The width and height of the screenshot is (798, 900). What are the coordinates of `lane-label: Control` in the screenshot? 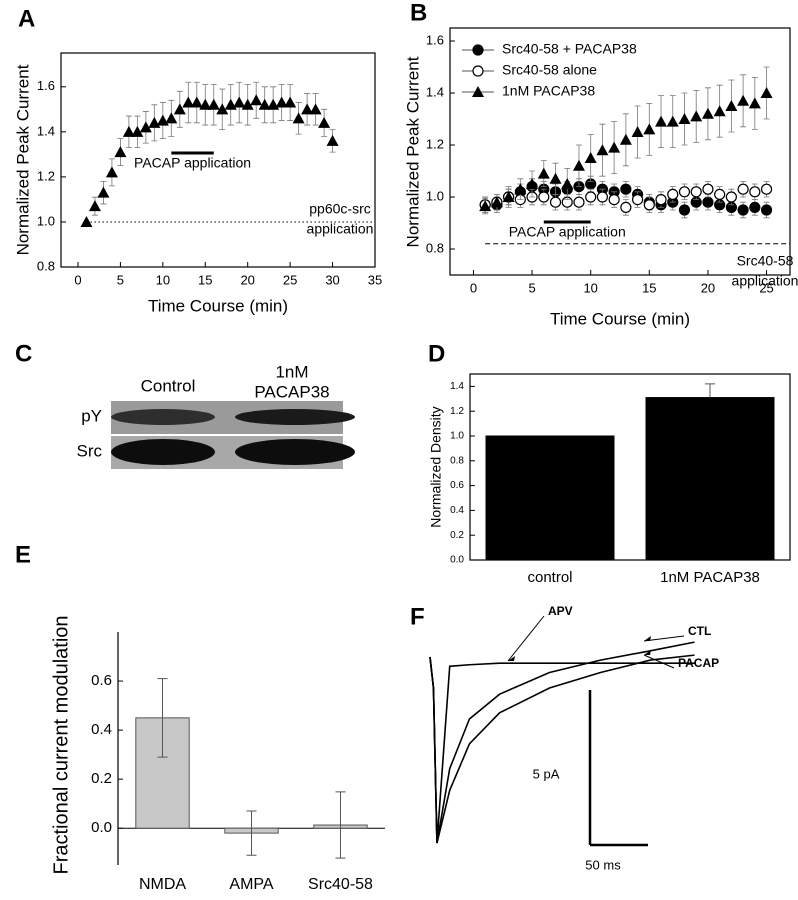 It's located at (168, 385).